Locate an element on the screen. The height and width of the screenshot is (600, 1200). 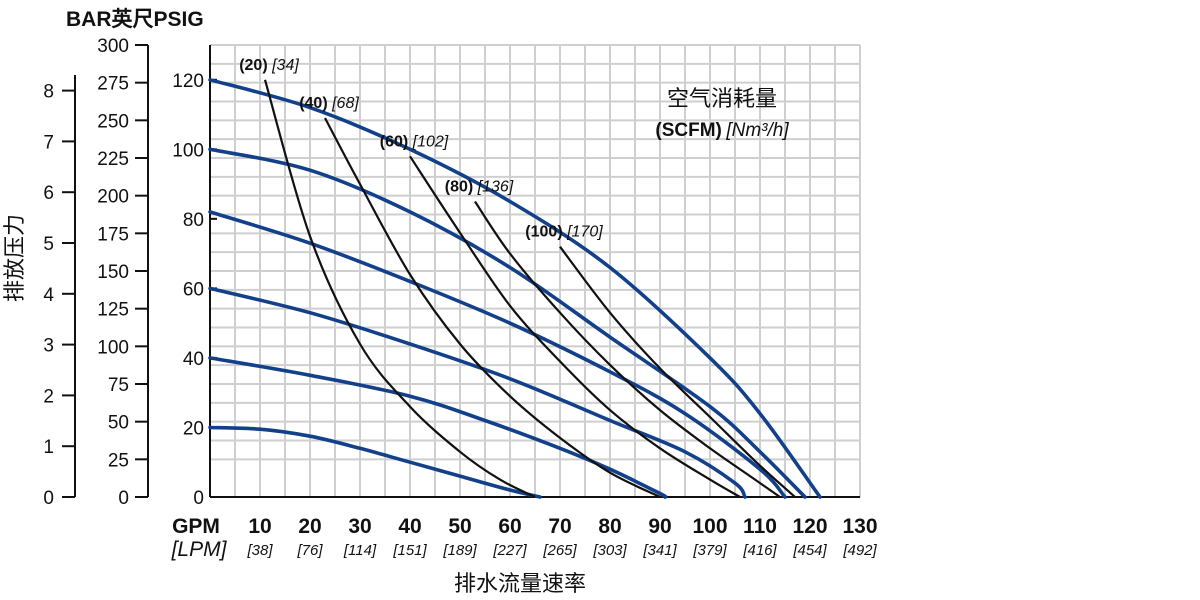
bar-tick-label: 6 is located at coordinates (48, 193).